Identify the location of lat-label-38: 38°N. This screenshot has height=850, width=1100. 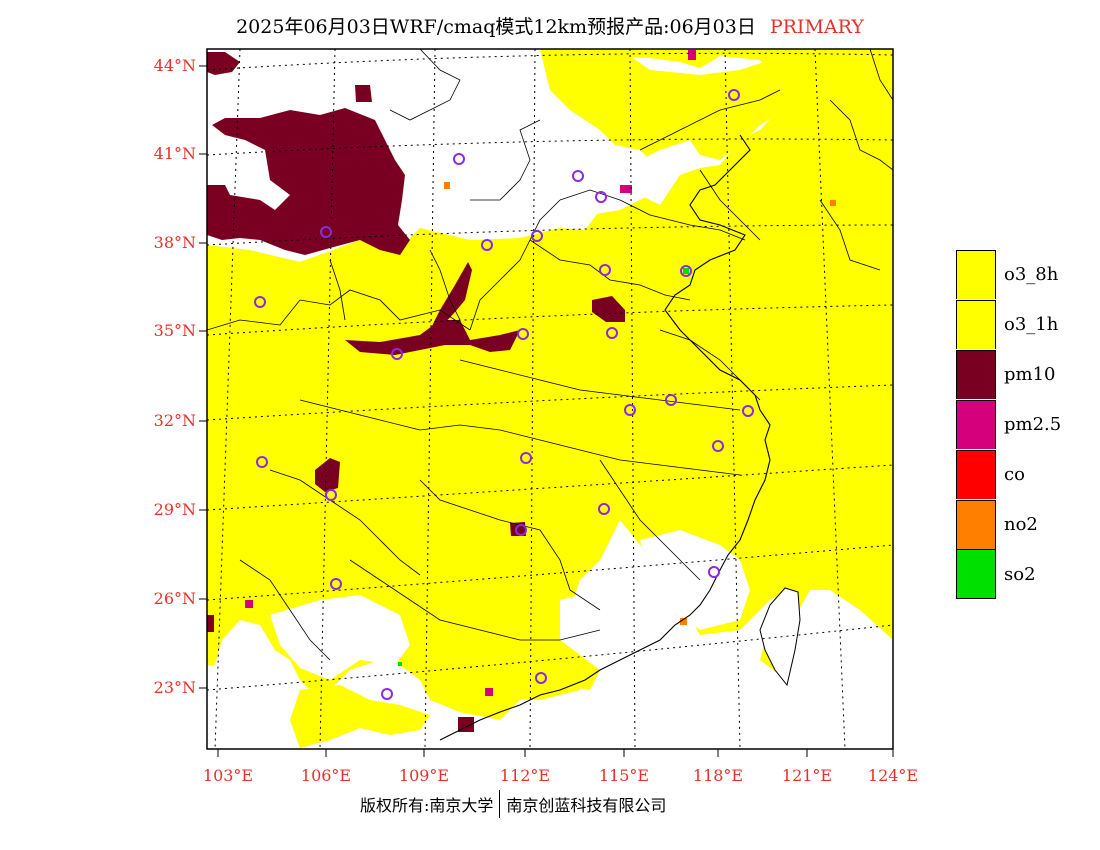
(174, 242).